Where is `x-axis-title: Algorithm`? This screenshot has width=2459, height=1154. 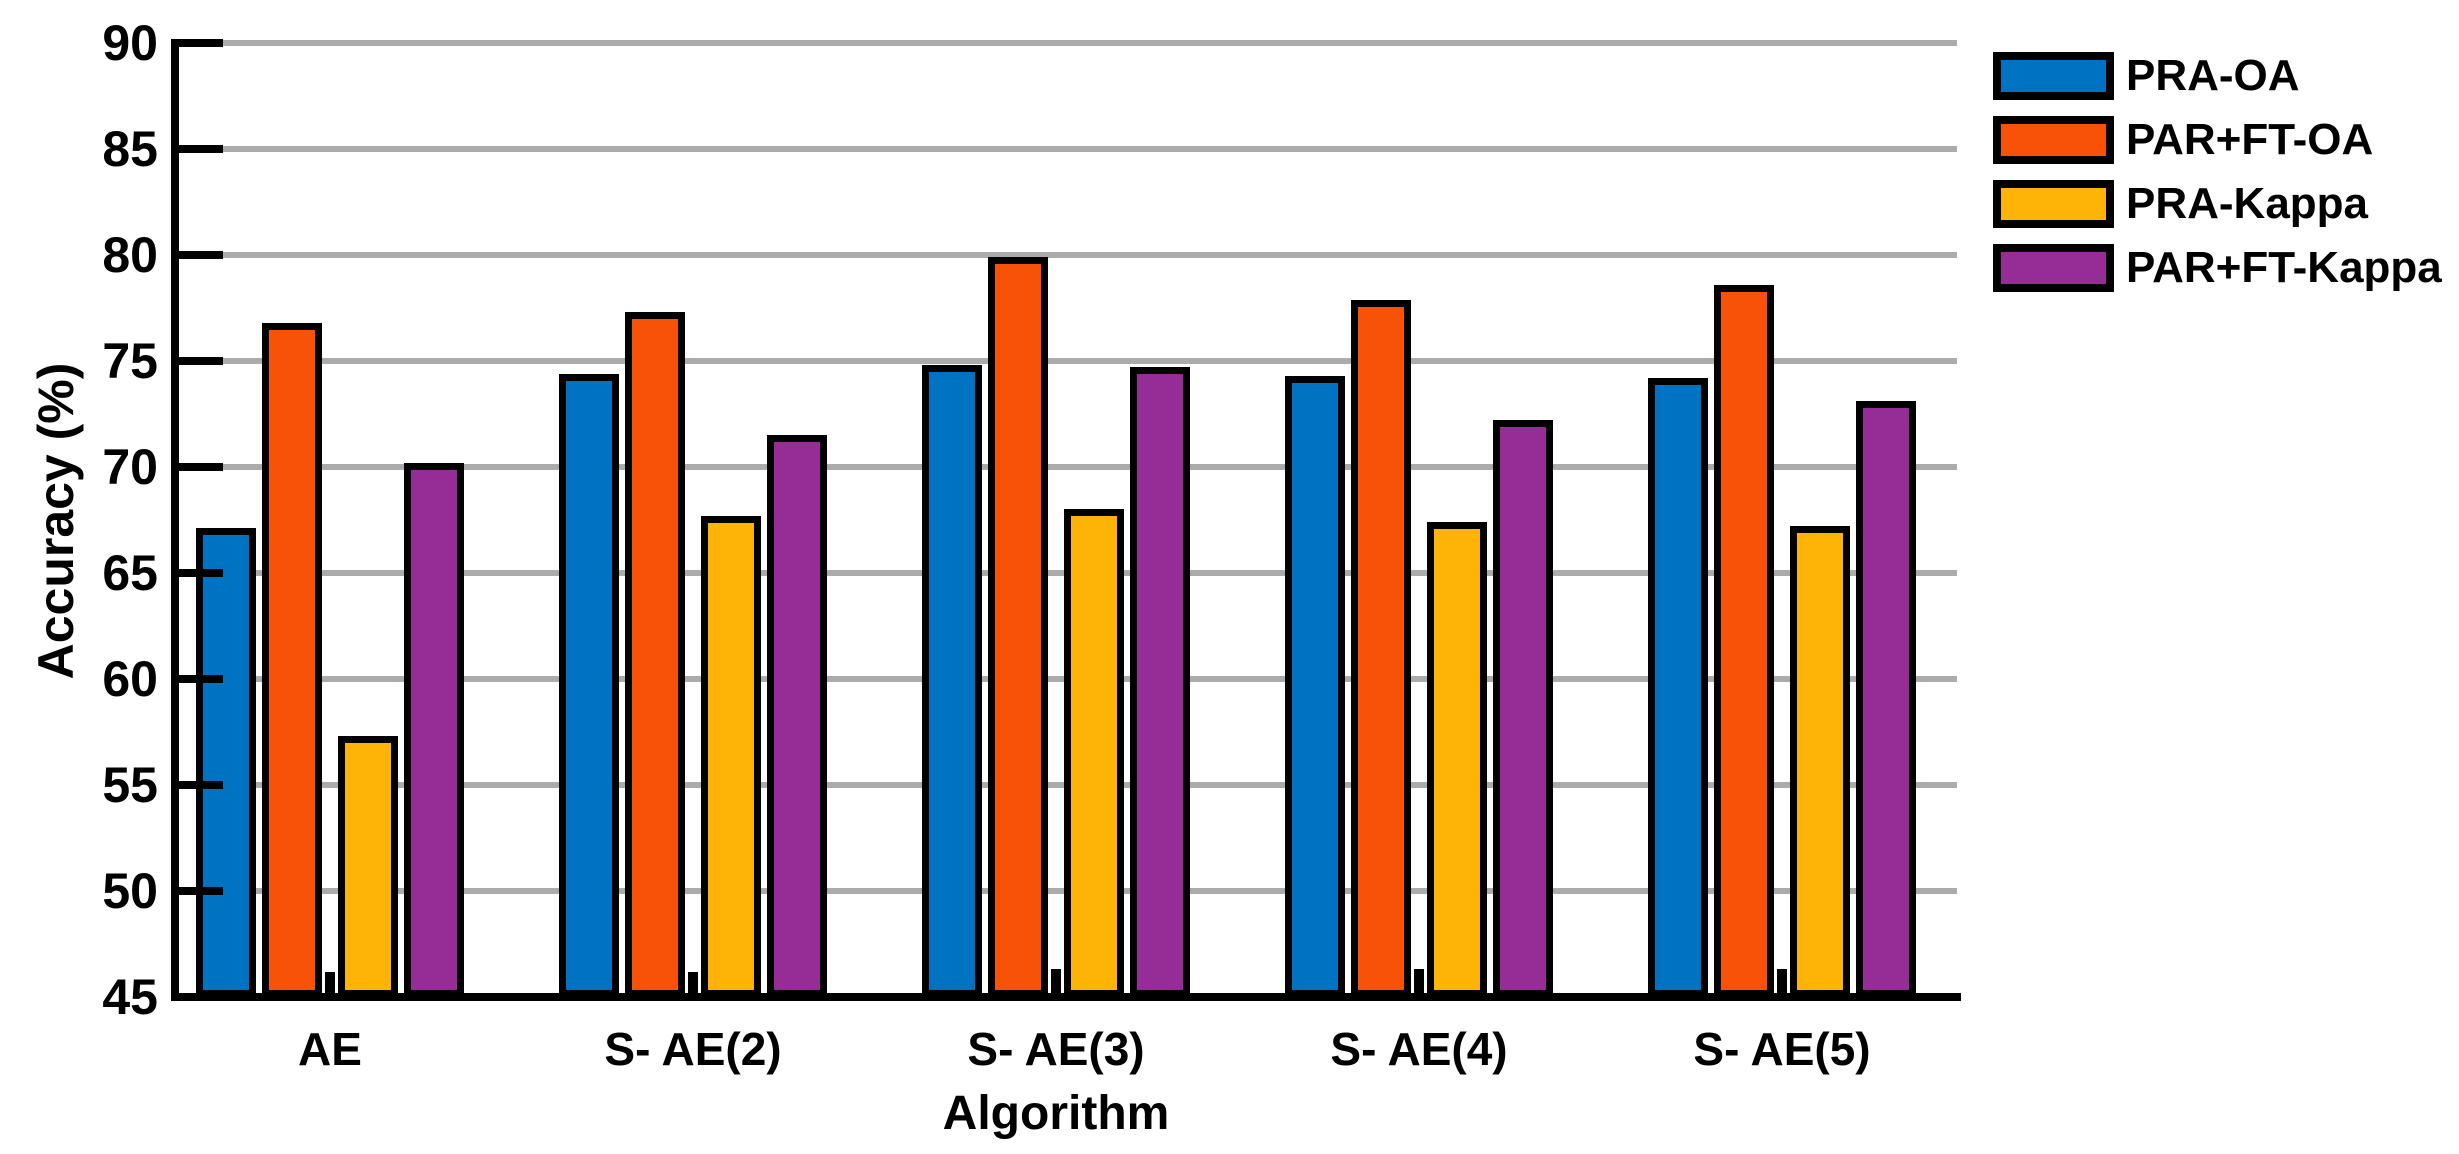
x-axis-title: Algorithm is located at coordinates (1056, 1113).